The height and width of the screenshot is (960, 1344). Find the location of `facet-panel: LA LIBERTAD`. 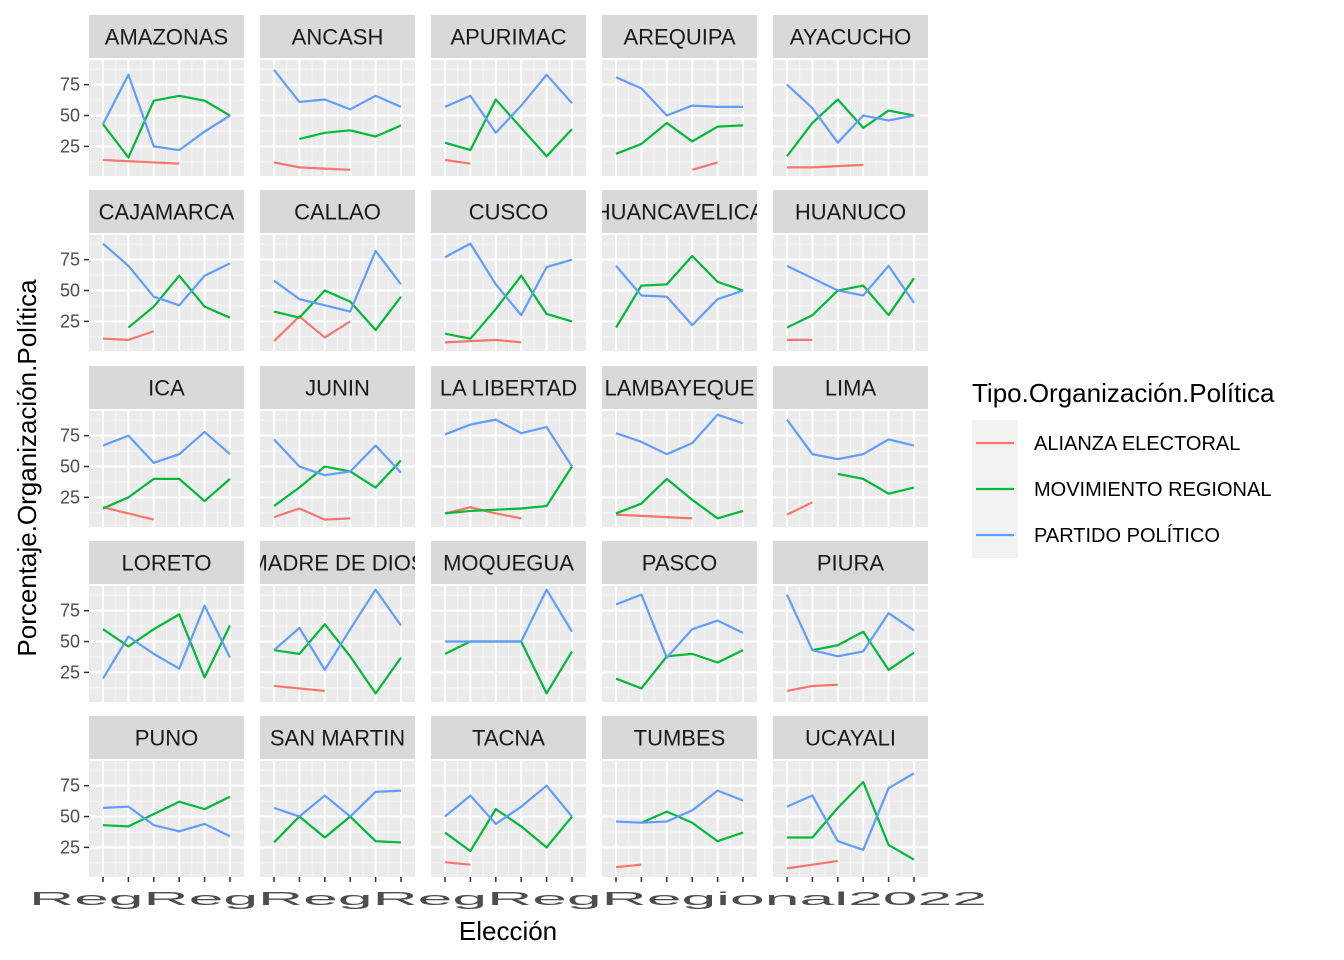

facet-panel: LA LIBERTAD is located at coordinates (508, 446).